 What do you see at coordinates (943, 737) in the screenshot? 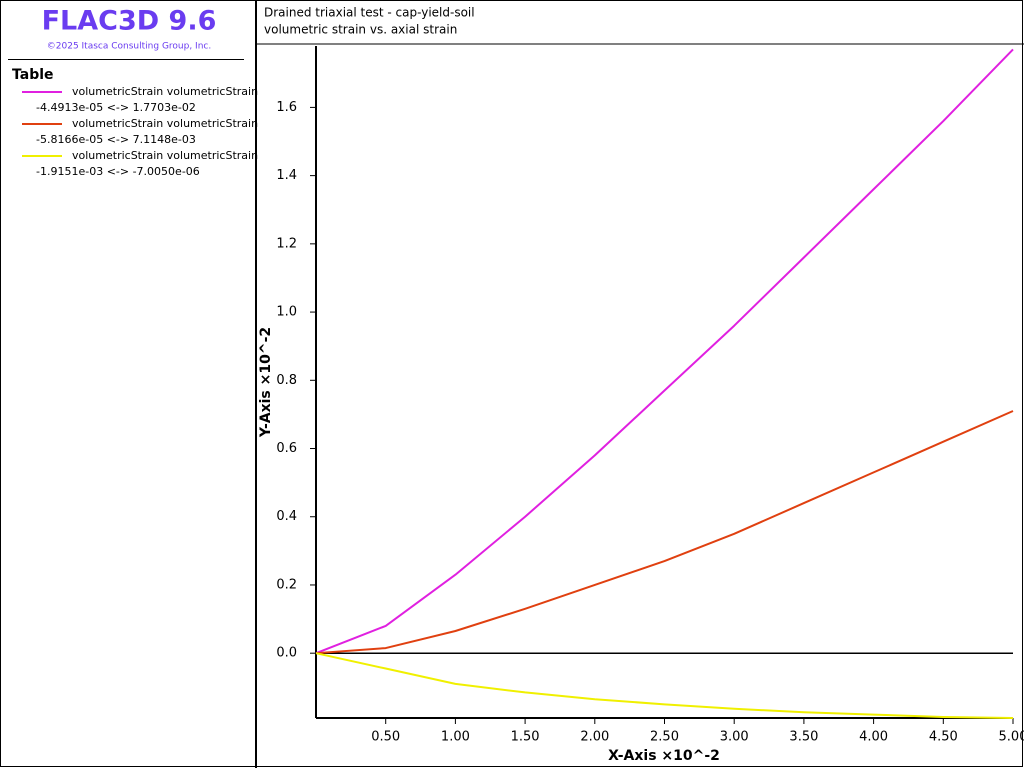
I see `x-tick-label: 4.50` at bounding box center [943, 737].